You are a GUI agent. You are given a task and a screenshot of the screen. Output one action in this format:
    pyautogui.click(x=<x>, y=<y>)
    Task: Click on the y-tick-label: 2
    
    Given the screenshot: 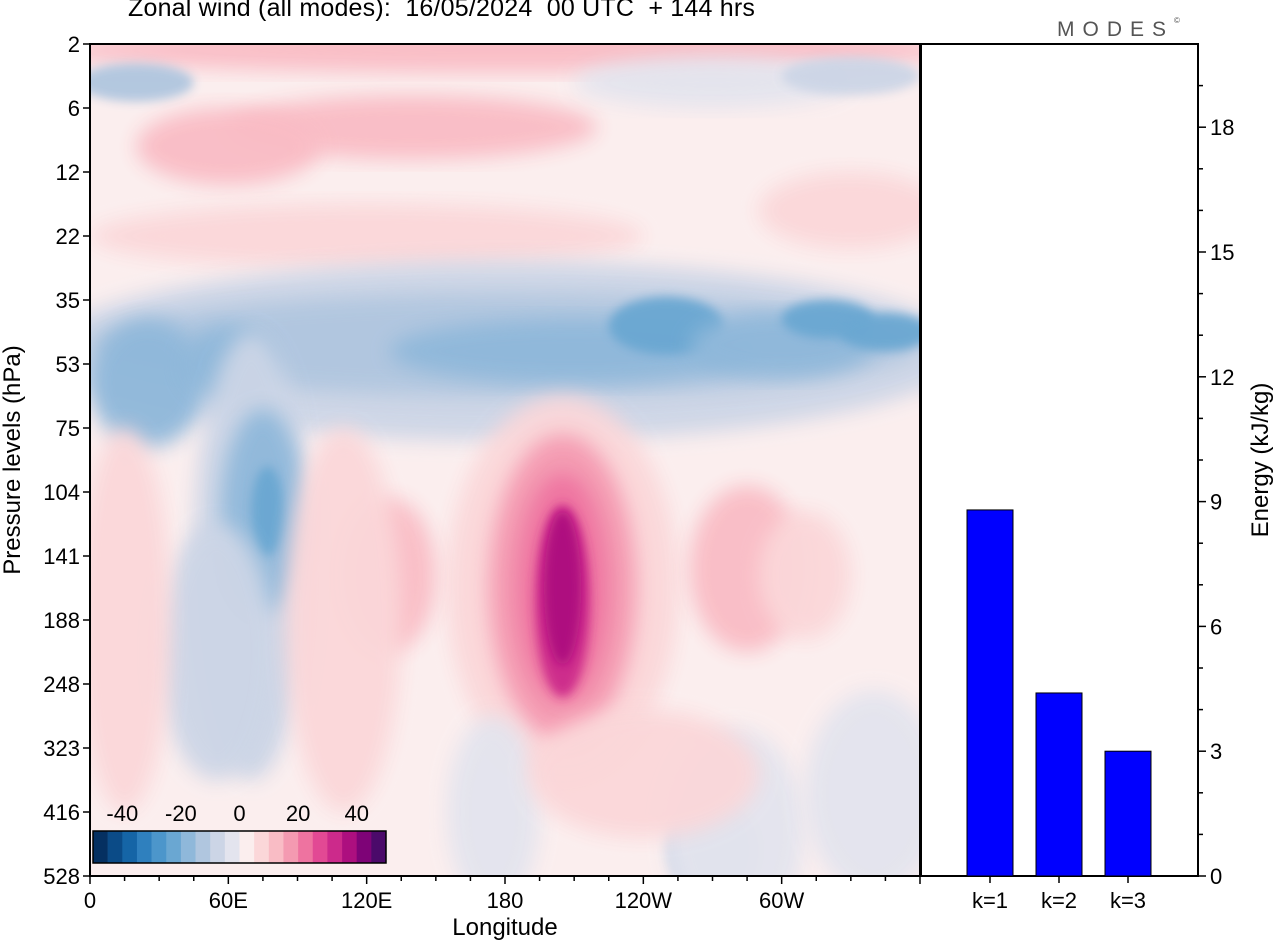 What is the action you would take?
    pyautogui.click(x=74, y=44)
    